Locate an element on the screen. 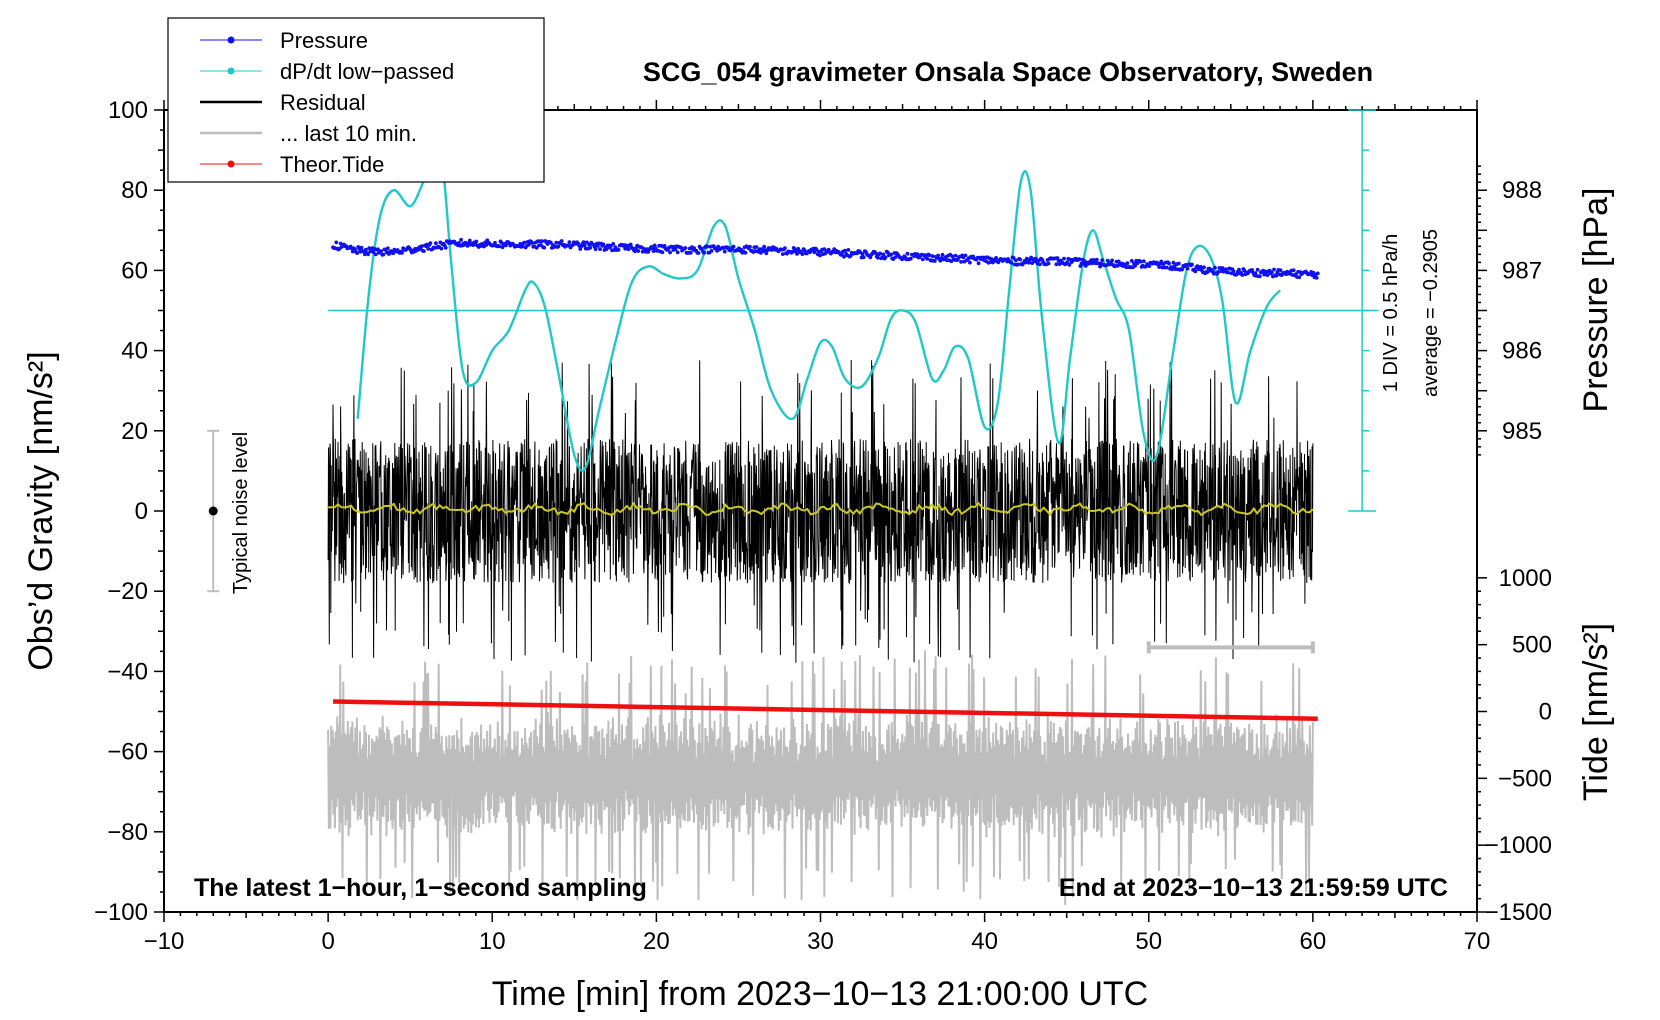 This screenshot has width=1660, height=1020. y-tick-label-left: −60 is located at coordinates (127, 752).